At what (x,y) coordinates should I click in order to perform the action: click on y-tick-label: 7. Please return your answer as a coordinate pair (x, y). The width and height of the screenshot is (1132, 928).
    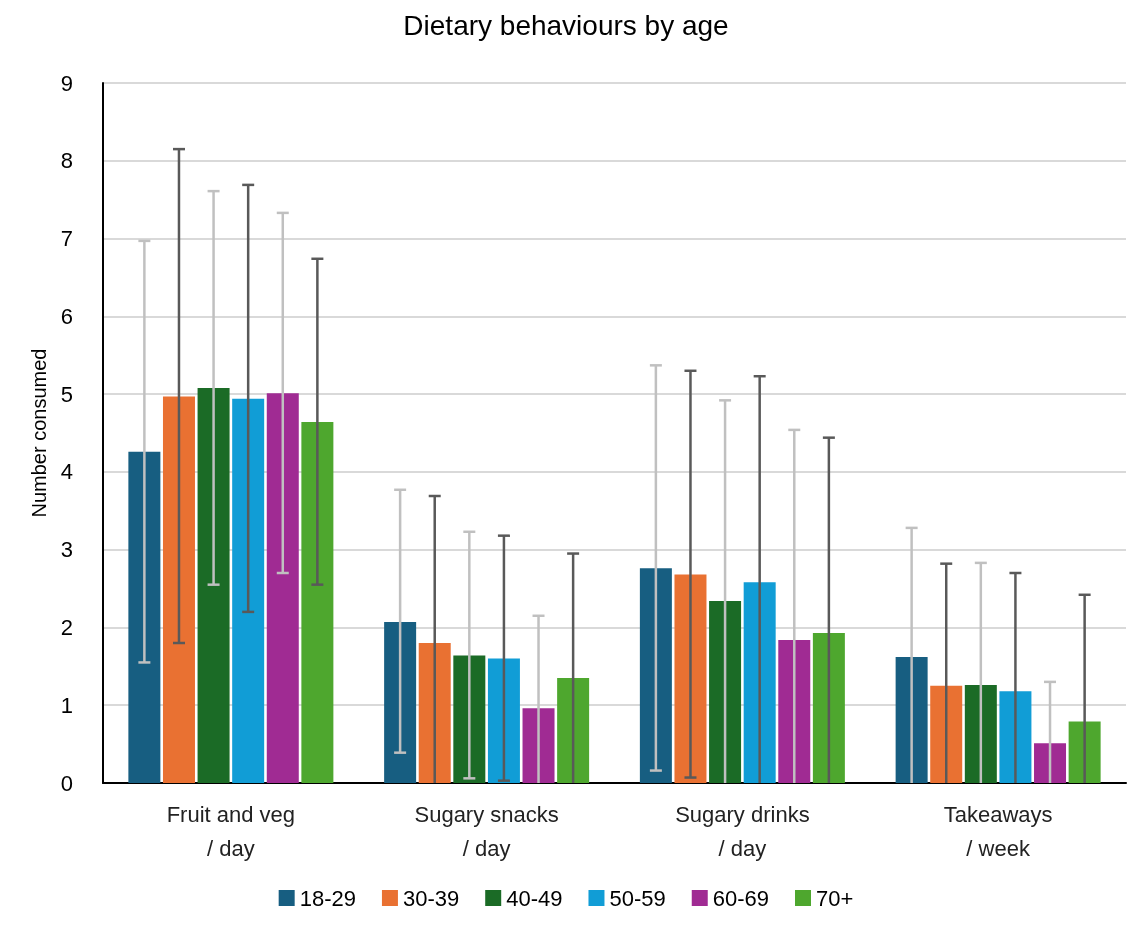
    Looking at the image, I should click on (66, 239).